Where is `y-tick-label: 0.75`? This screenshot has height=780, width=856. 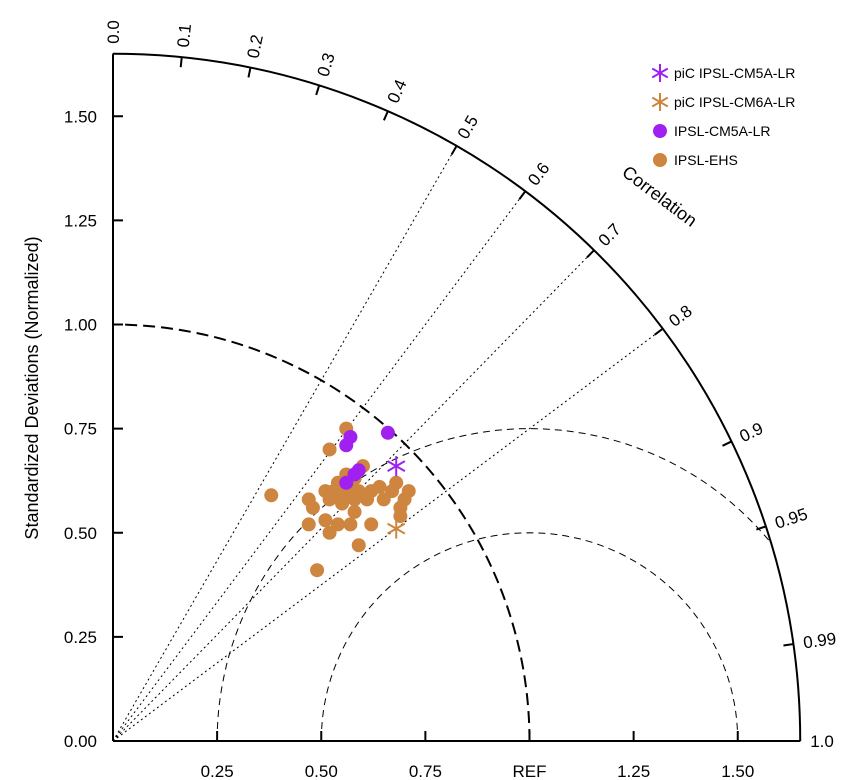
y-tick-label: 0.75 is located at coordinates (80, 429).